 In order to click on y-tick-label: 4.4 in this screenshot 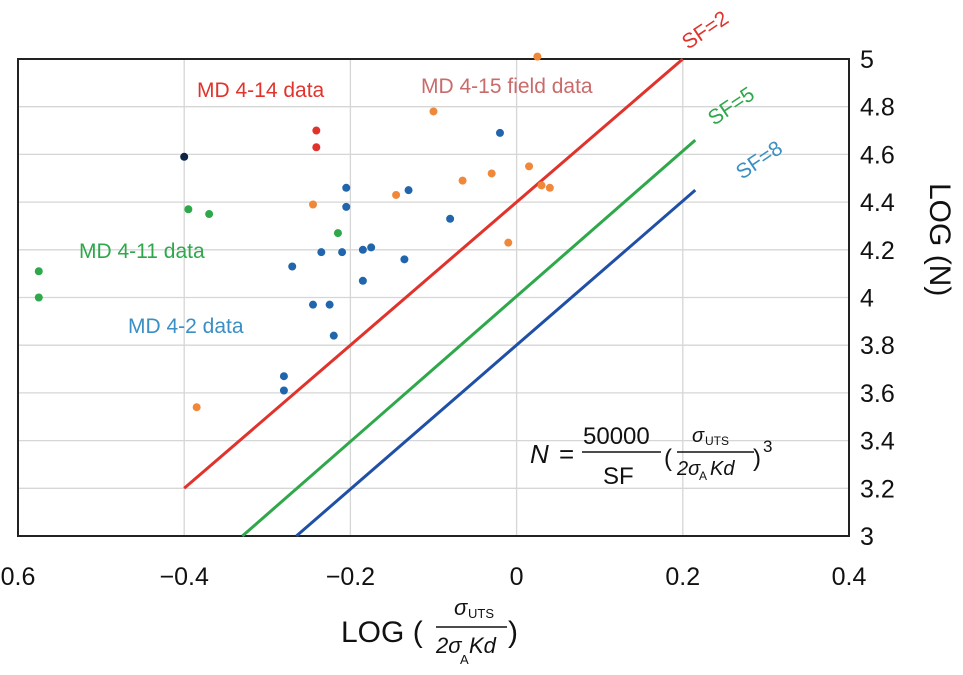, I will do `click(877, 203)`.